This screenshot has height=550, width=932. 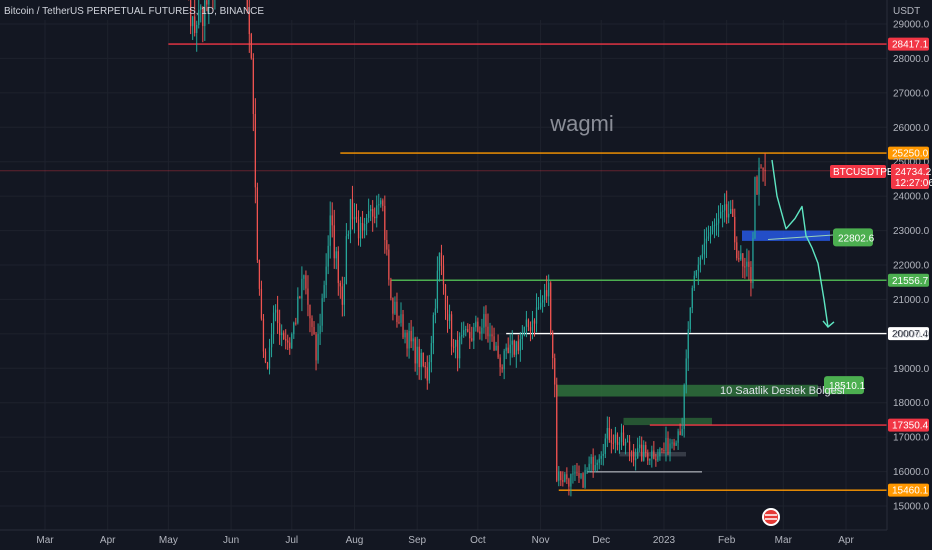 What do you see at coordinates (911, 93) in the screenshot?
I see `price-tick-label: 27000.0` at bounding box center [911, 93].